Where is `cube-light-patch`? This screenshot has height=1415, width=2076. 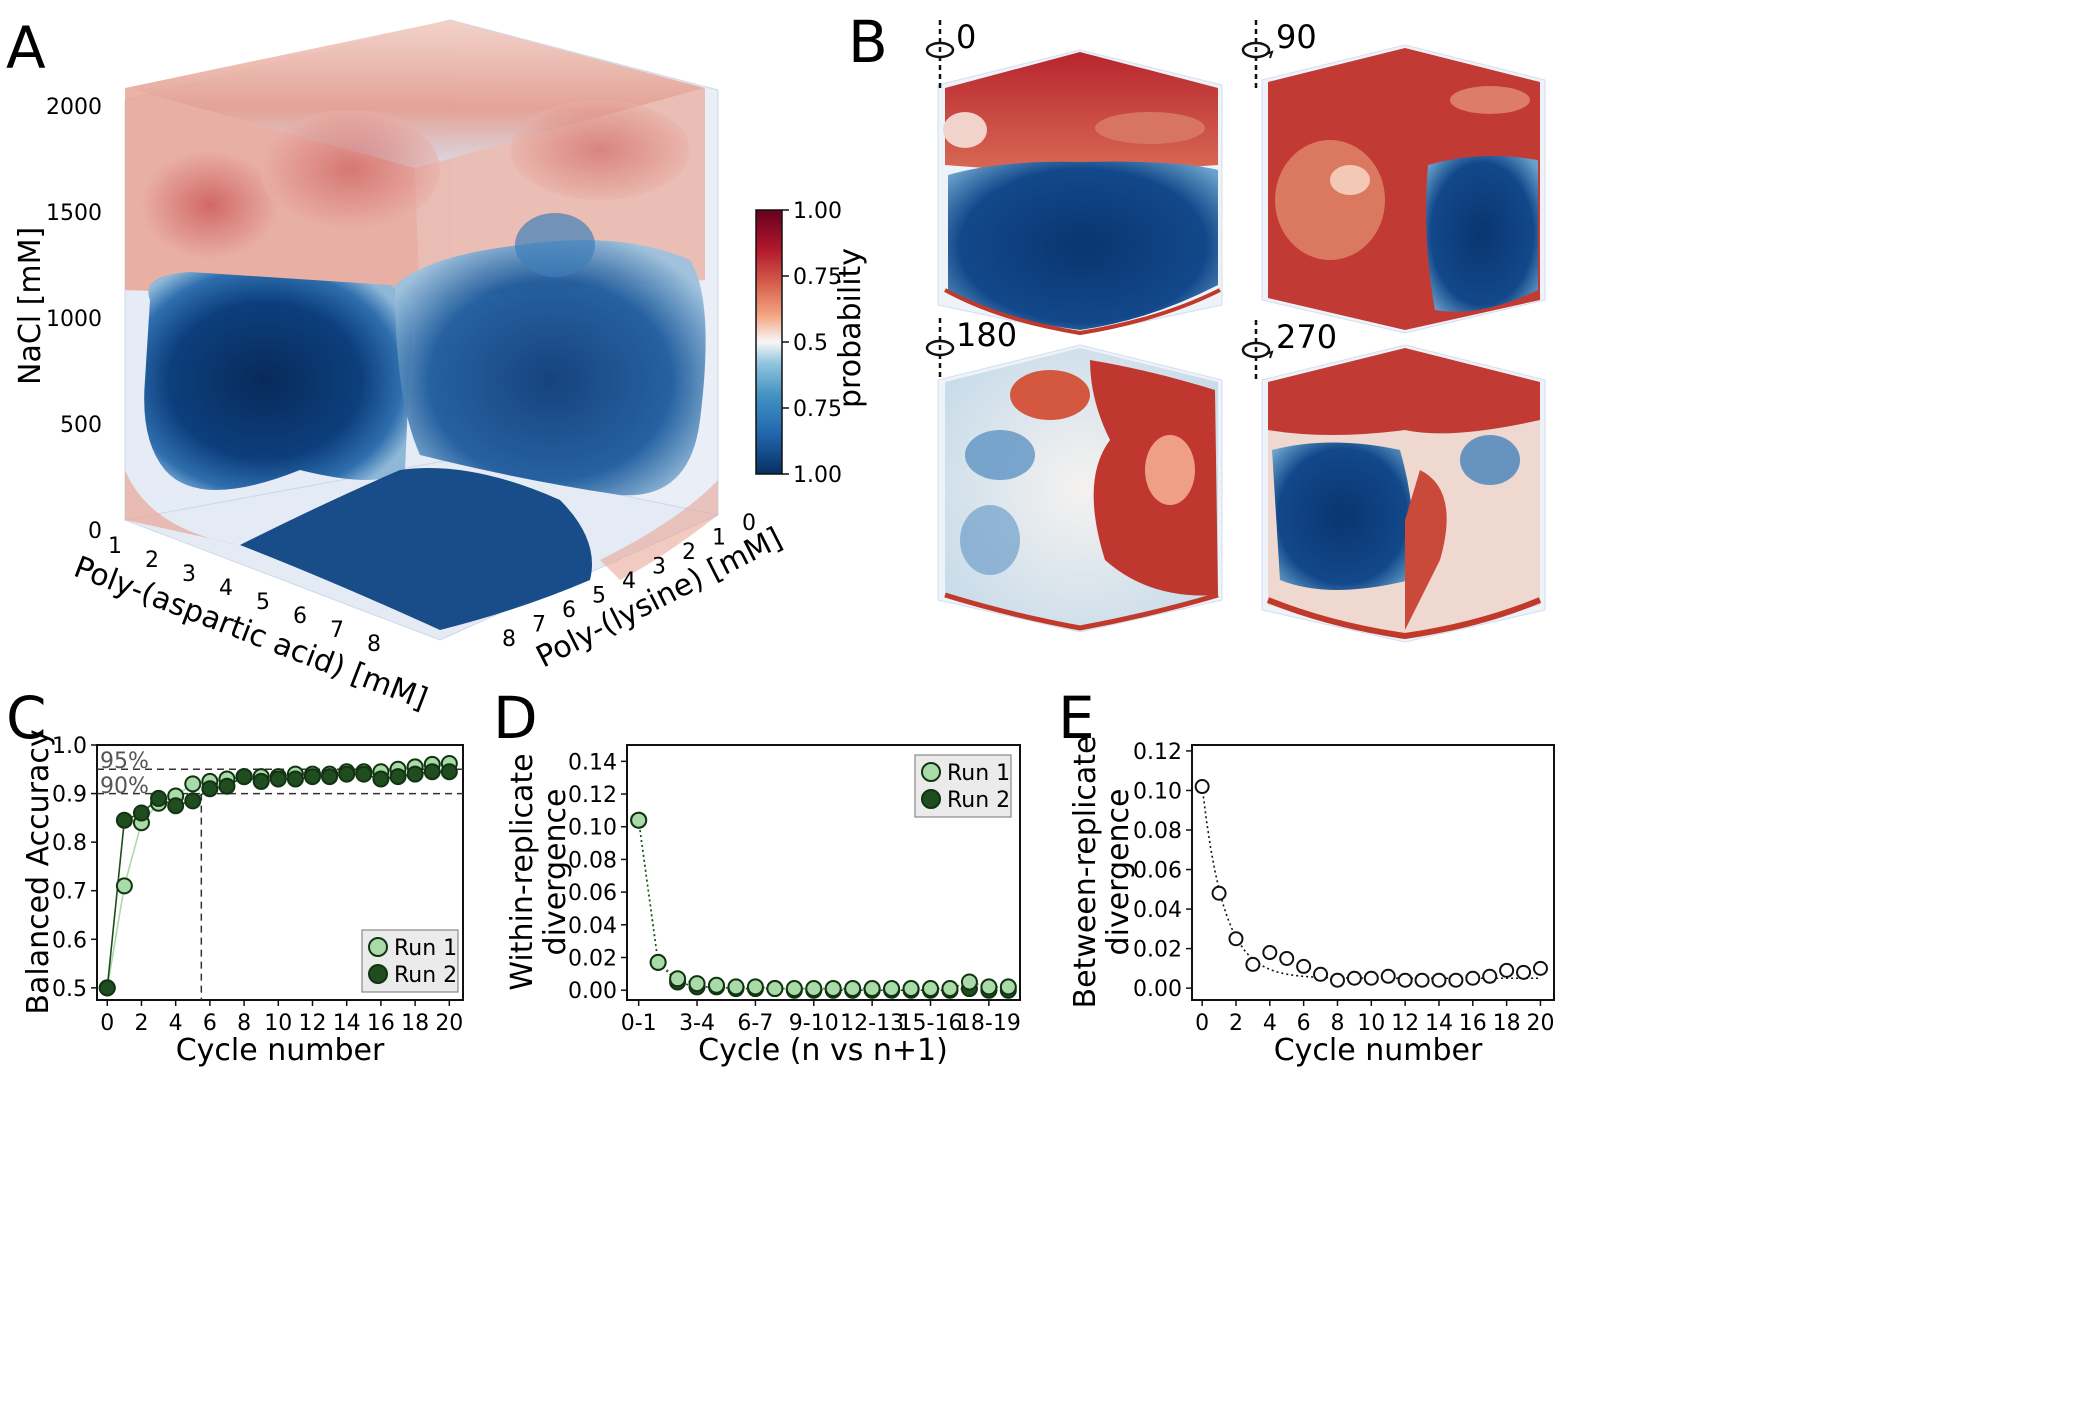 cube-light-patch is located at coordinates (965, 130).